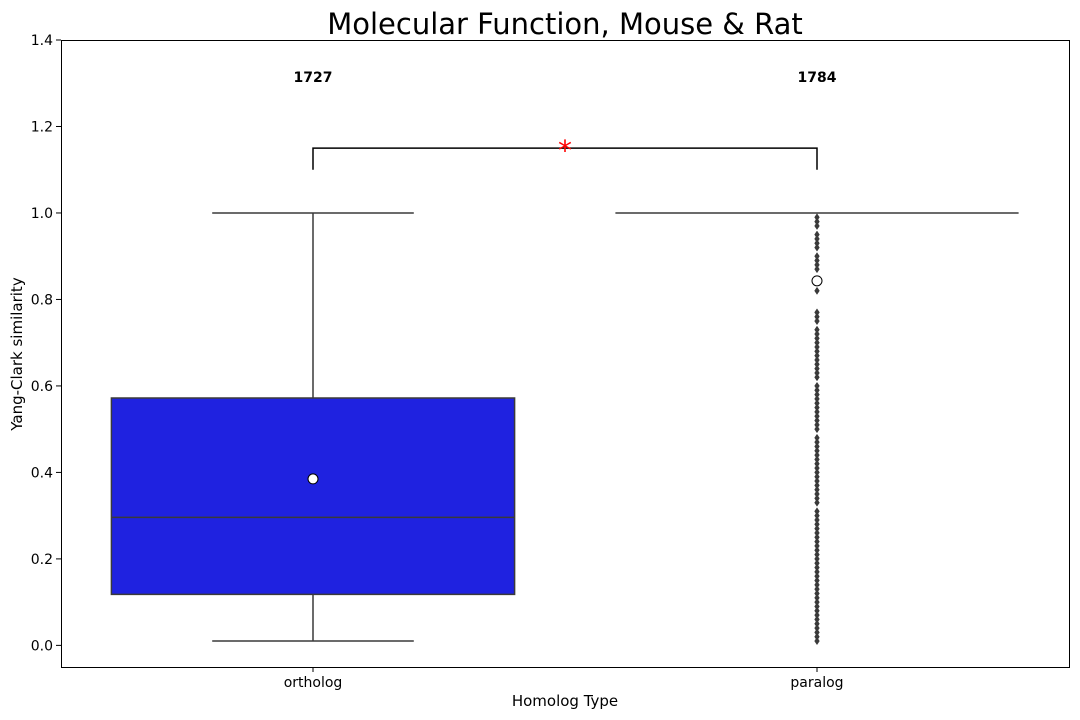 The height and width of the screenshot is (720, 1080). Describe the element at coordinates (313, 496) in the screenshot. I see `box-body` at that location.